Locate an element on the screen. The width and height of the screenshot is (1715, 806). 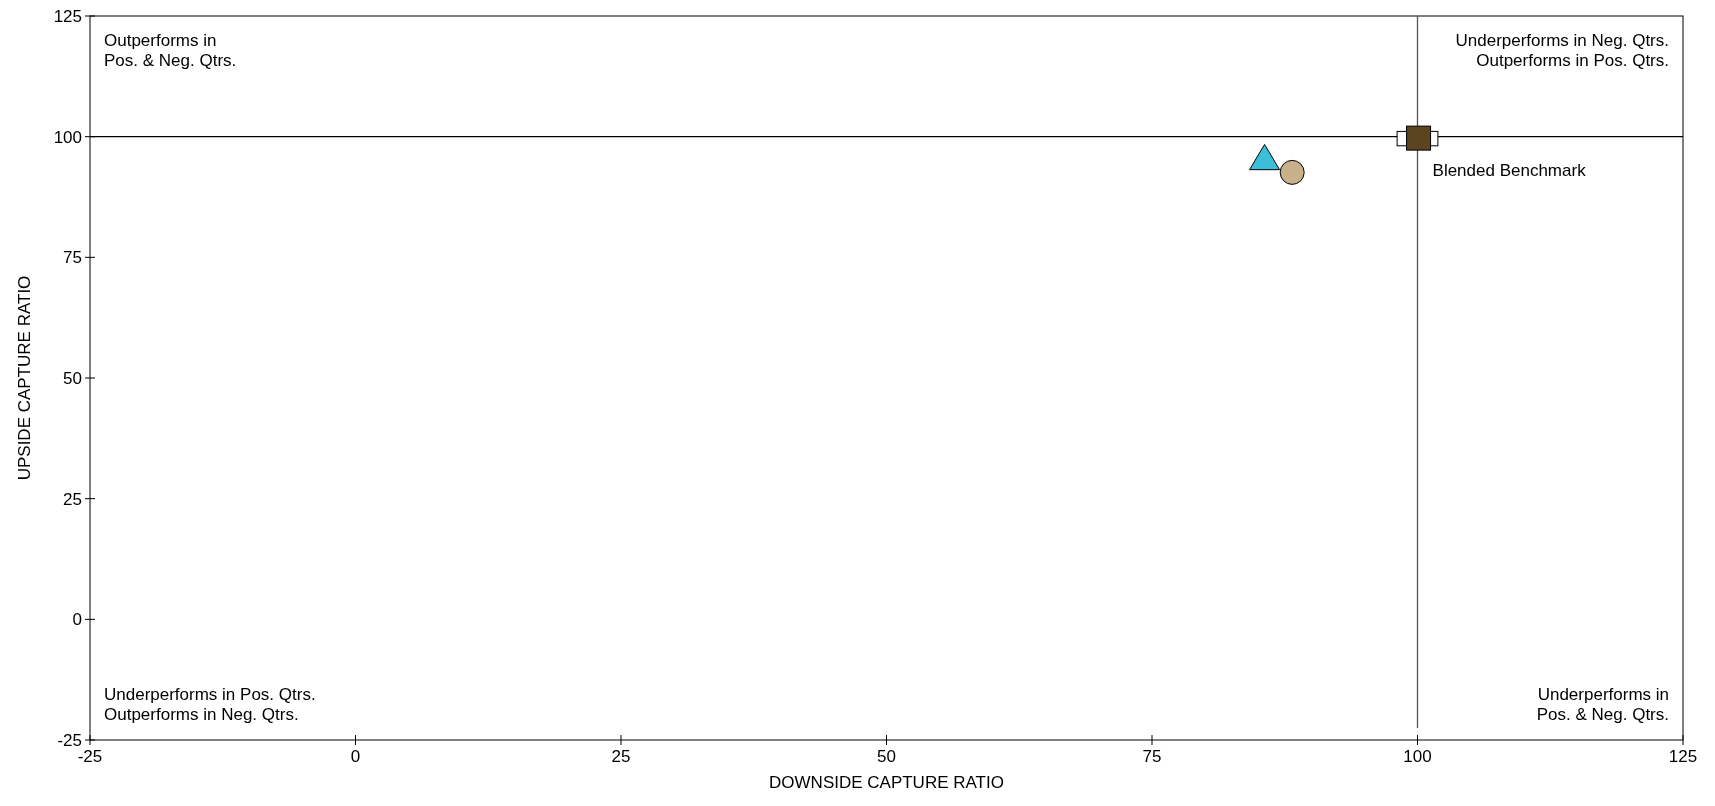
y-tick-label: 25 is located at coordinates (72, 499).